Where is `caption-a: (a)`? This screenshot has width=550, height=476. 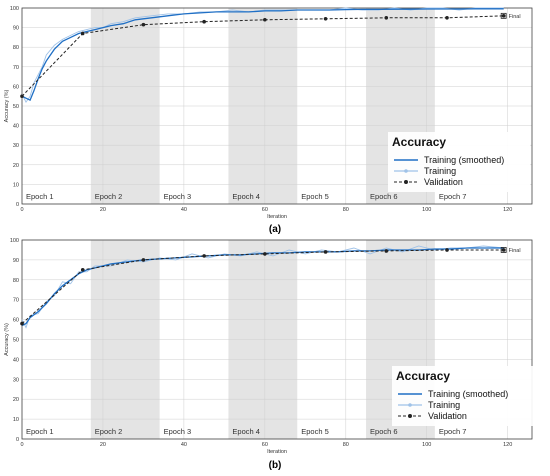 caption-a: (a) is located at coordinates (275, 229).